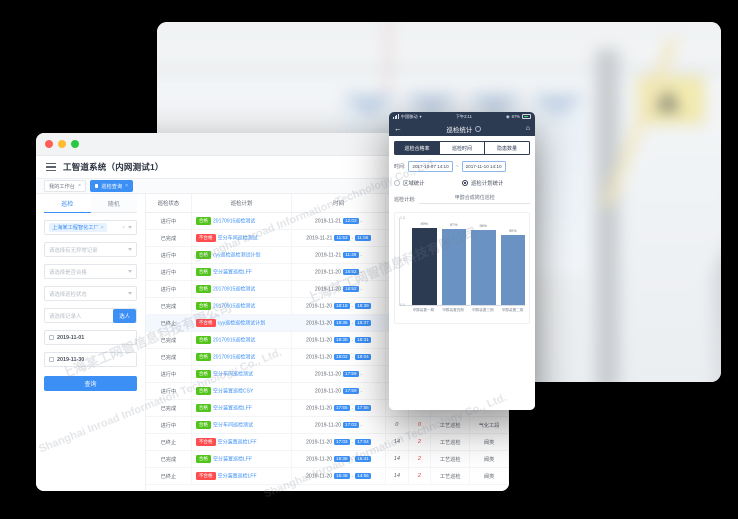  I want to click on cell-plan: 合格 空分车间巡检测试, so click(242, 374).